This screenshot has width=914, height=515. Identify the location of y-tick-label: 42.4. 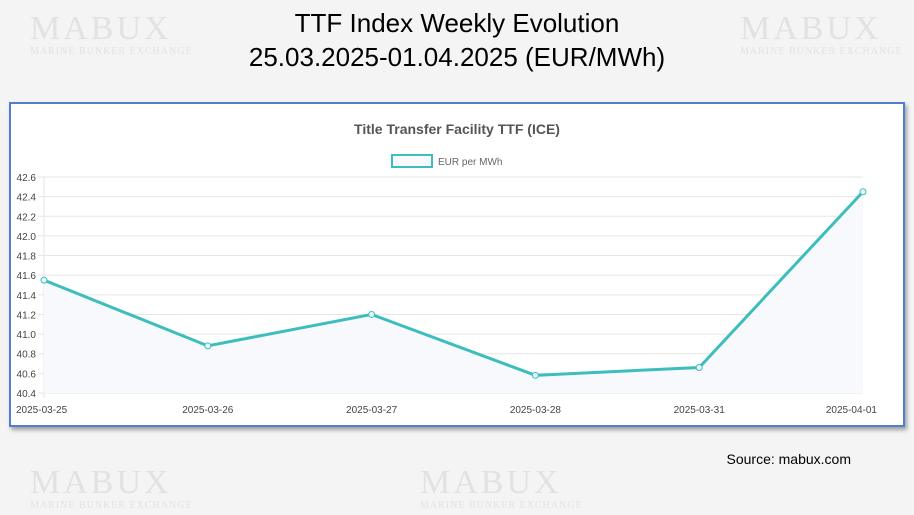
(27, 198).